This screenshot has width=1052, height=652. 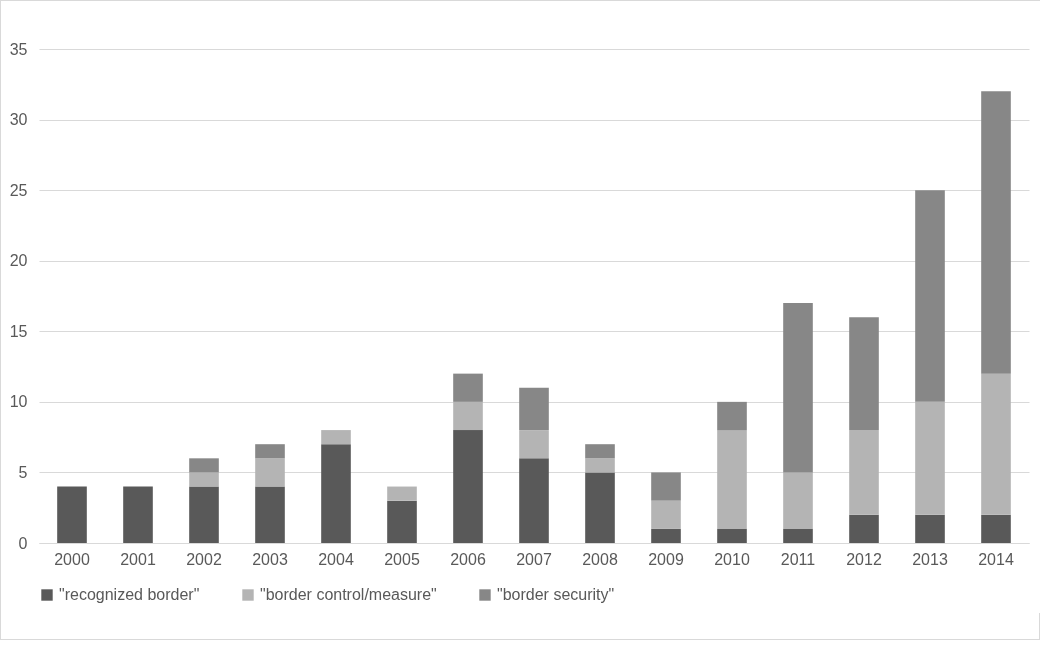 What do you see at coordinates (930, 559) in the screenshot?
I see `x-tick-label: 2013` at bounding box center [930, 559].